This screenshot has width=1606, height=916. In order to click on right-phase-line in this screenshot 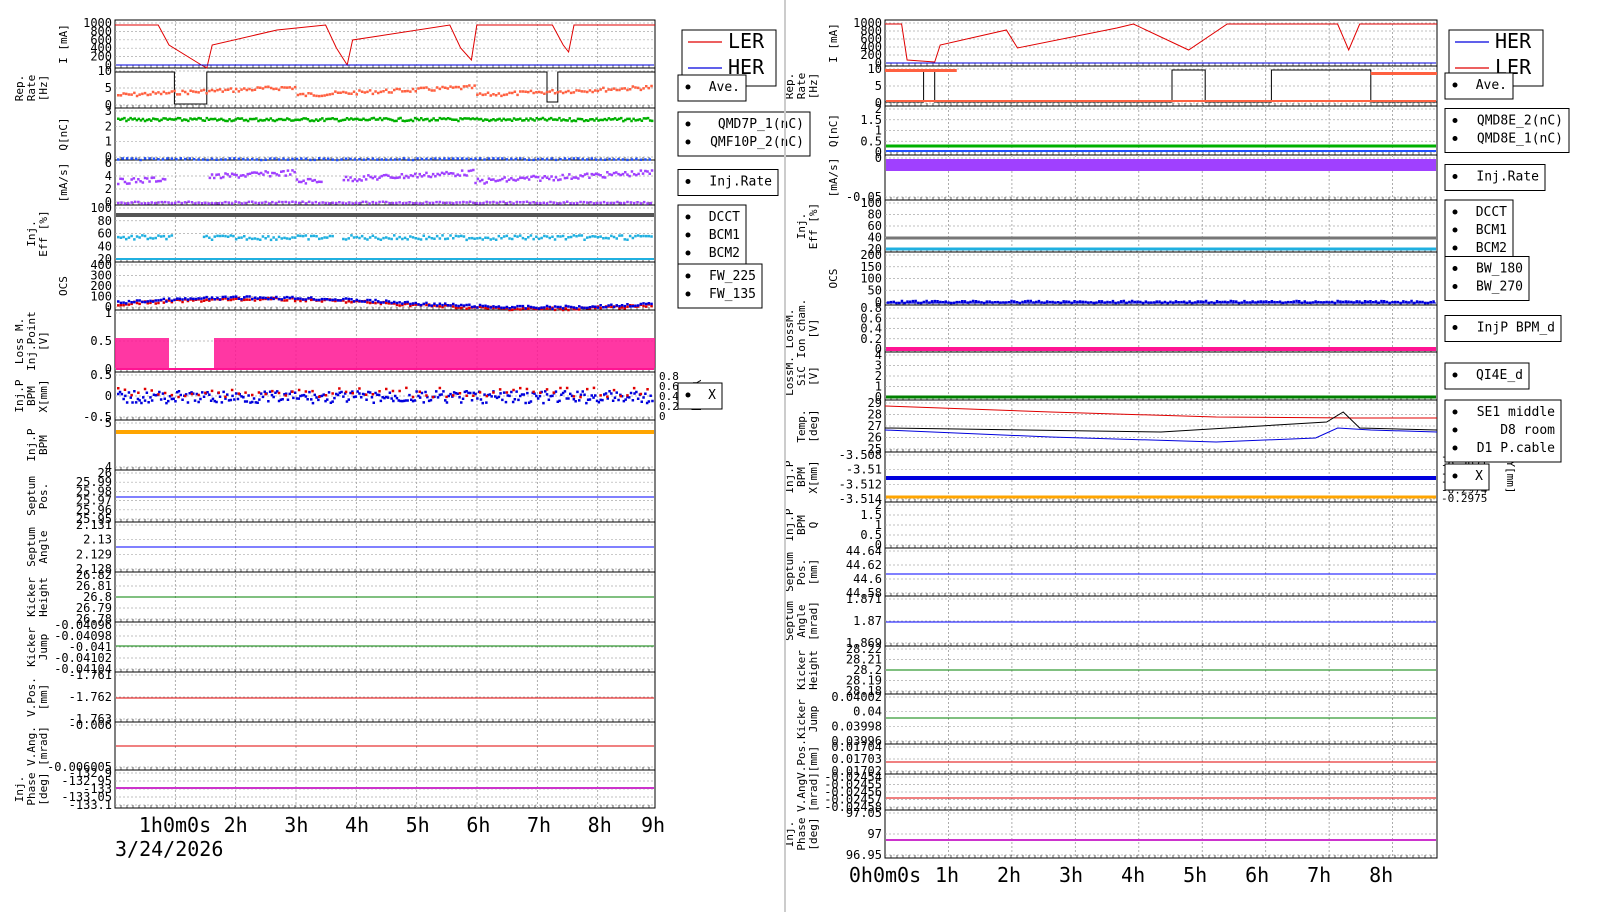, I will do `click(1161, 840)`.